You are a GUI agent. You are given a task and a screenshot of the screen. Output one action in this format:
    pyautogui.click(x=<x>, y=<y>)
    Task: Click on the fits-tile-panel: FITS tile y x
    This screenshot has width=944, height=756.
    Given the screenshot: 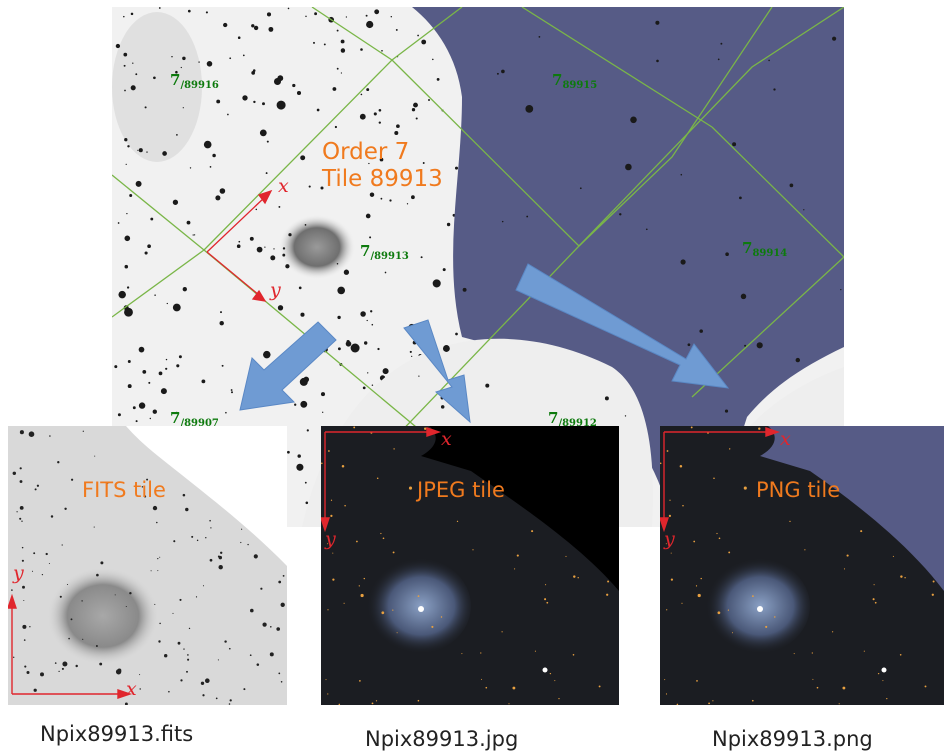 What is the action you would take?
    pyautogui.click(x=147, y=565)
    